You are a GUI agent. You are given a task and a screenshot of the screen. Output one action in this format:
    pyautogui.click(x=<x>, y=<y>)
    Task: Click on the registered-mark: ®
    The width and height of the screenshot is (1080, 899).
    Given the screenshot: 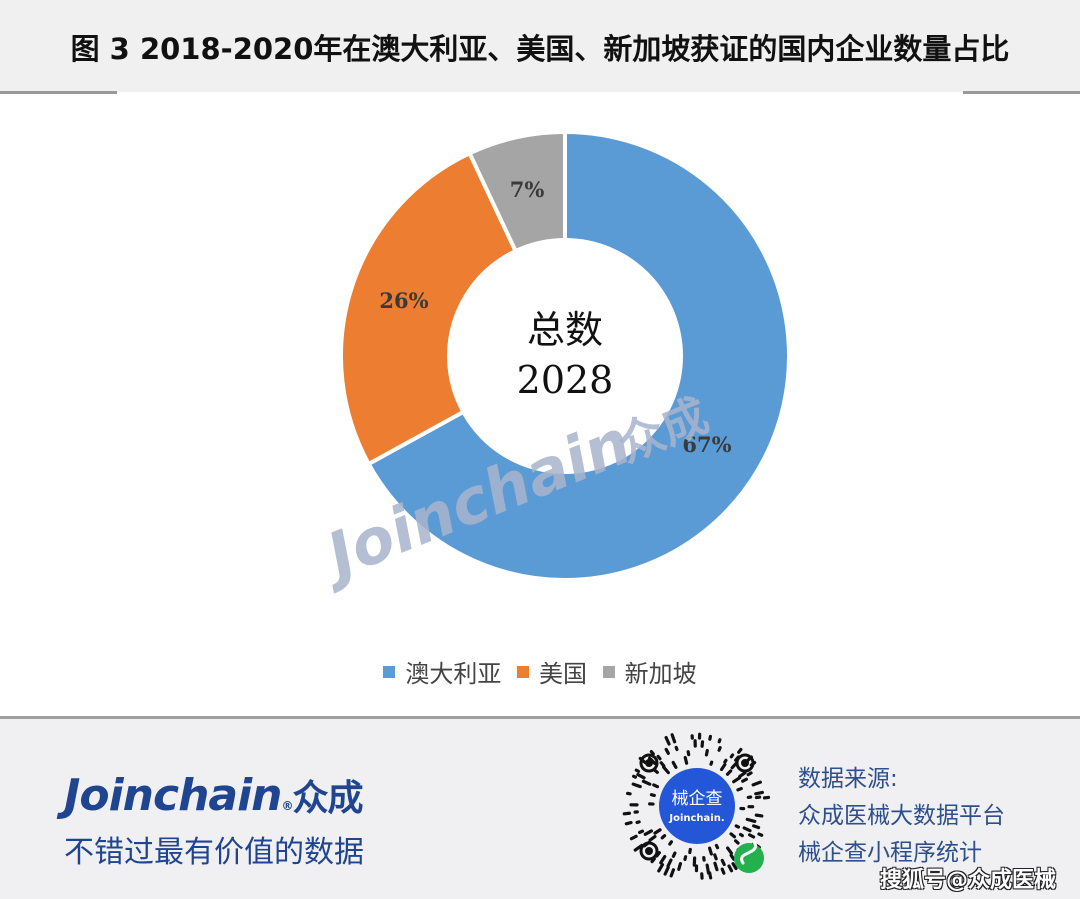 What is the action you would take?
    pyautogui.click(x=287, y=806)
    